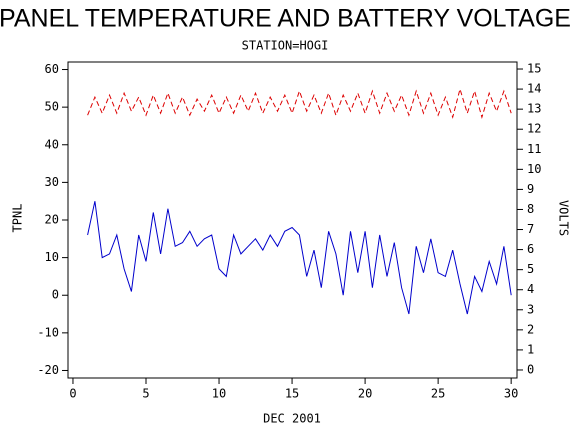  What do you see at coordinates (285, 19) in the screenshot?
I see `chart-title: PANEL TEMPERATURE AND BATTERY VOLTAGE` at bounding box center [285, 19].